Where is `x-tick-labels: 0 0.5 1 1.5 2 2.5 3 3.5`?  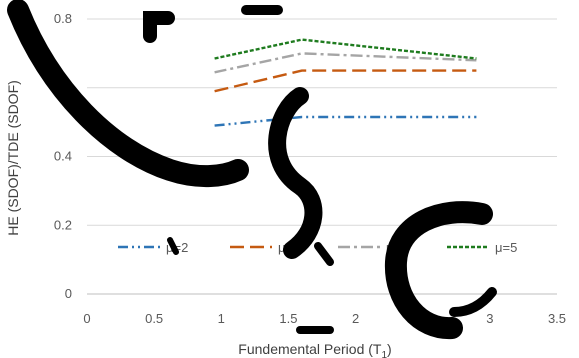 x-tick-labels: 0 0.5 1 1.5 2 2.5 3 3.5 is located at coordinates (324, 318).